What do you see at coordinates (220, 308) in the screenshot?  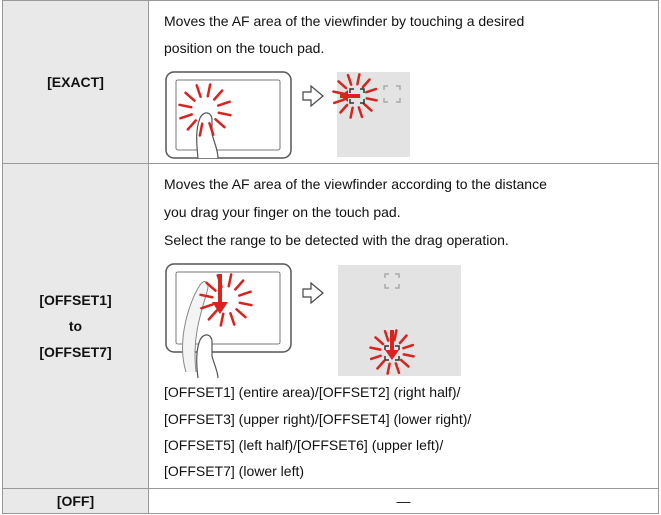 I see `drag-arrow-head` at bounding box center [220, 308].